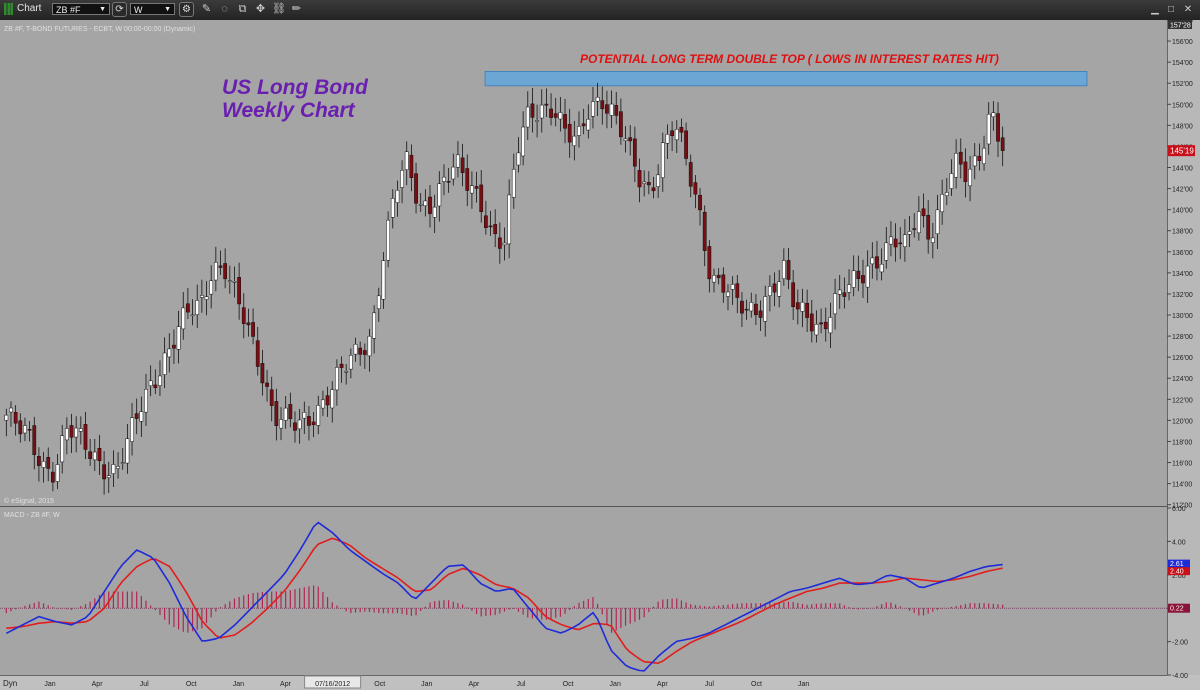  What do you see at coordinates (1182, 358) in the screenshot?
I see `price-tick-label: 126'00` at bounding box center [1182, 358].